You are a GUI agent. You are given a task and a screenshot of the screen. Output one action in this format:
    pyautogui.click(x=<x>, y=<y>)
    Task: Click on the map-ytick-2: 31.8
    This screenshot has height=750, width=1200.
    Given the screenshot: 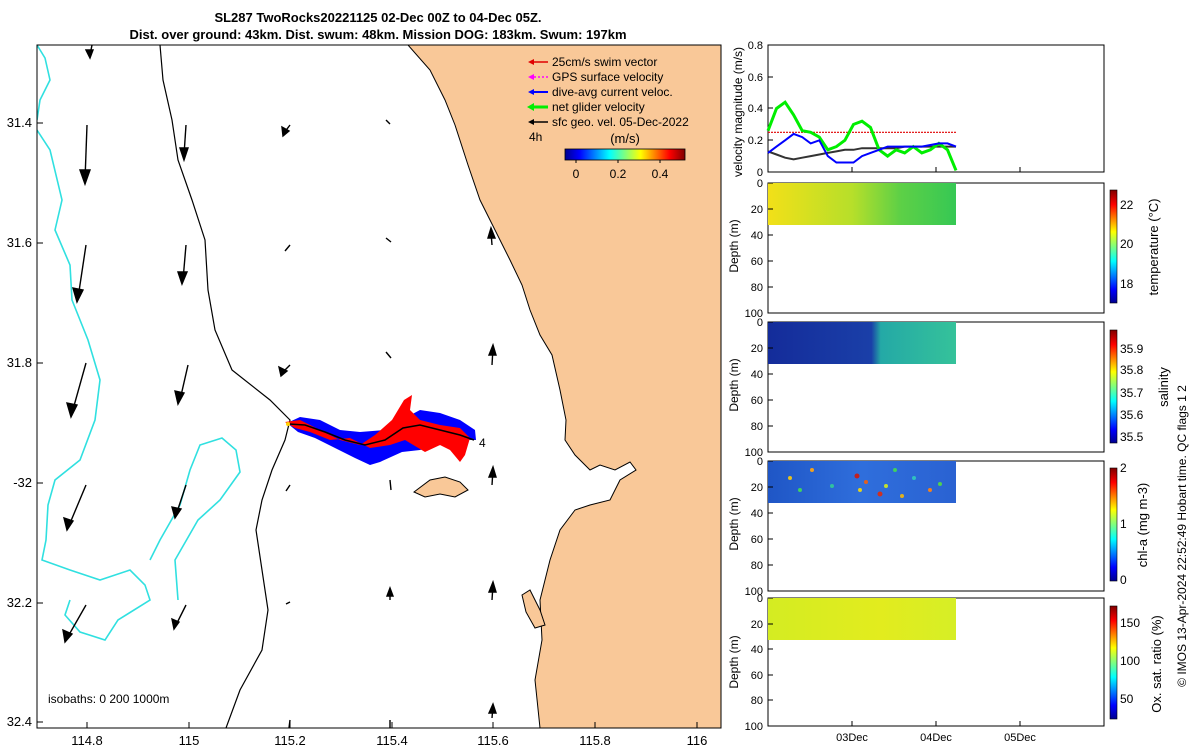 What is the action you would take?
    pyautogui.click(x=19, y=362)
    